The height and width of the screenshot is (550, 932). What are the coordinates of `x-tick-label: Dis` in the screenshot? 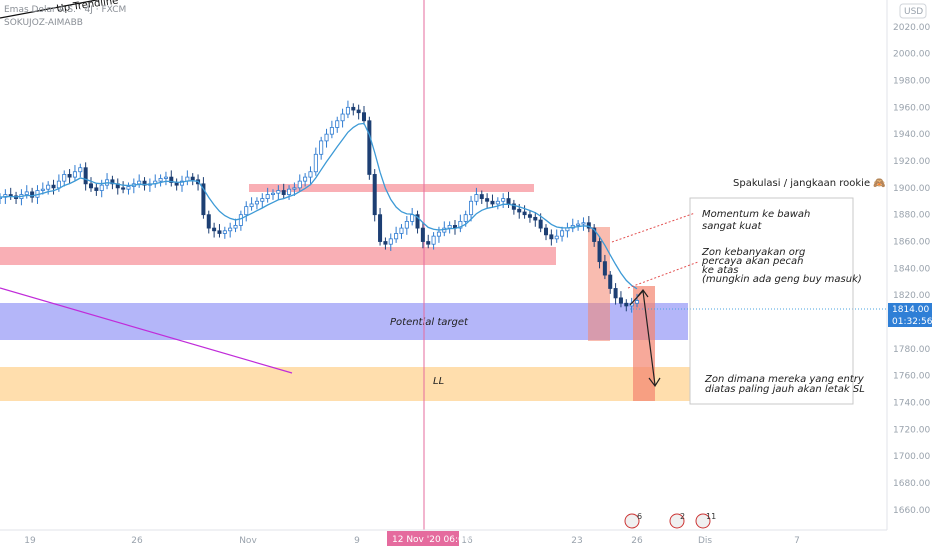 It's located at (705, 541).